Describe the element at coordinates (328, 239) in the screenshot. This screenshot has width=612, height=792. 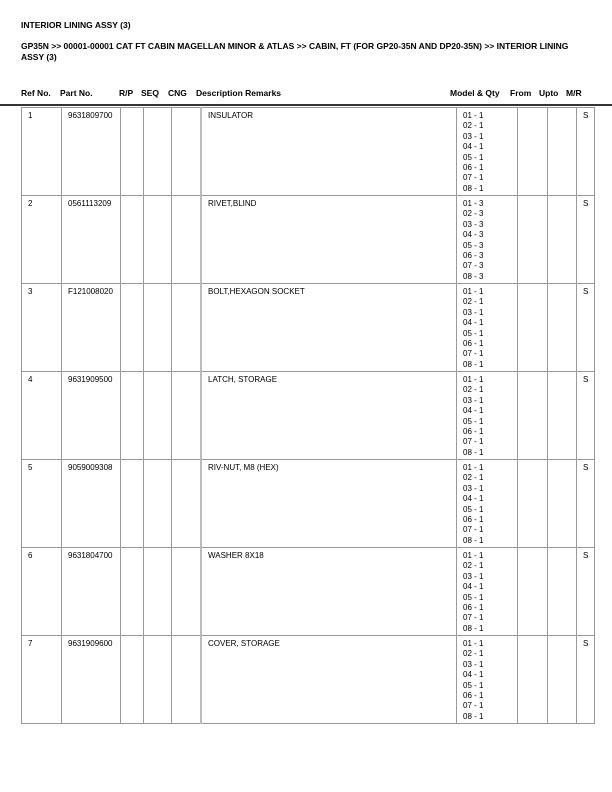
I see `description-cell: RIVET,BLIND` at that location.